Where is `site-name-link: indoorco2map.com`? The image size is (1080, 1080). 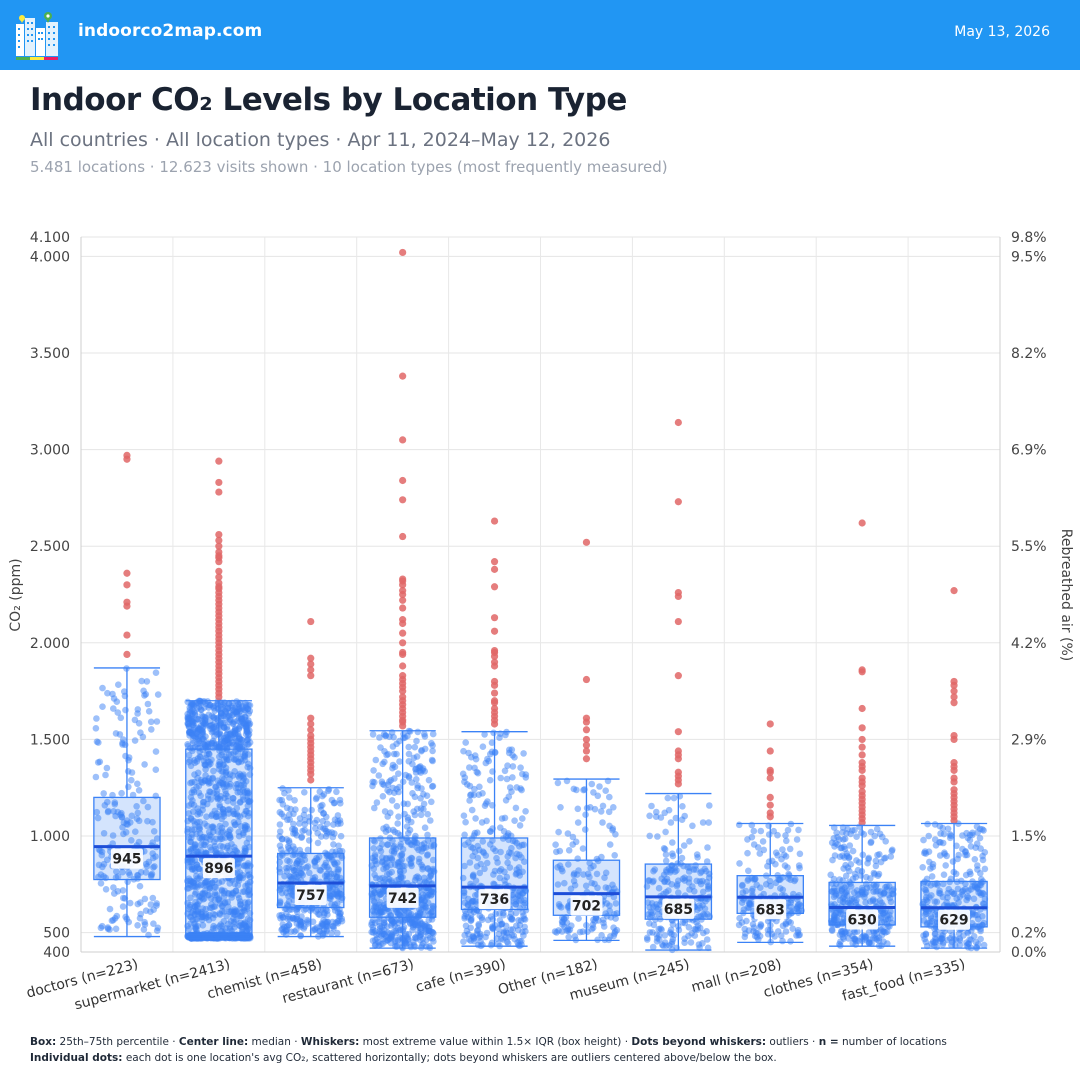
site-name-link: indoorco2map.com is located at coordinates (170, 31).